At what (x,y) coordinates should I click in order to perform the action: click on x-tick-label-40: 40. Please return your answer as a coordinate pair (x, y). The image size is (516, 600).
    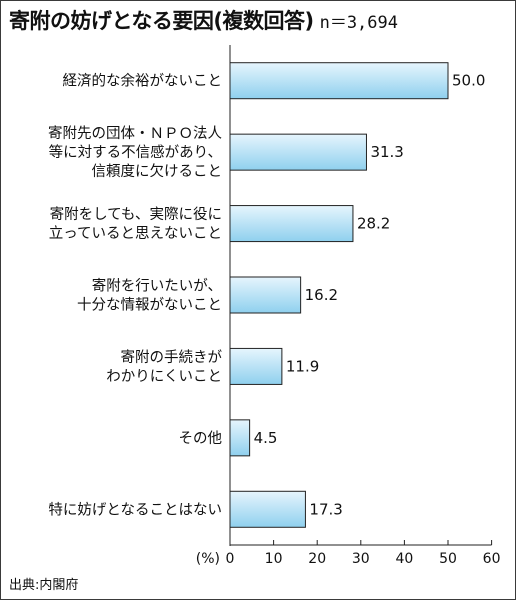
    Looking at the image, I should click on (404, 559).